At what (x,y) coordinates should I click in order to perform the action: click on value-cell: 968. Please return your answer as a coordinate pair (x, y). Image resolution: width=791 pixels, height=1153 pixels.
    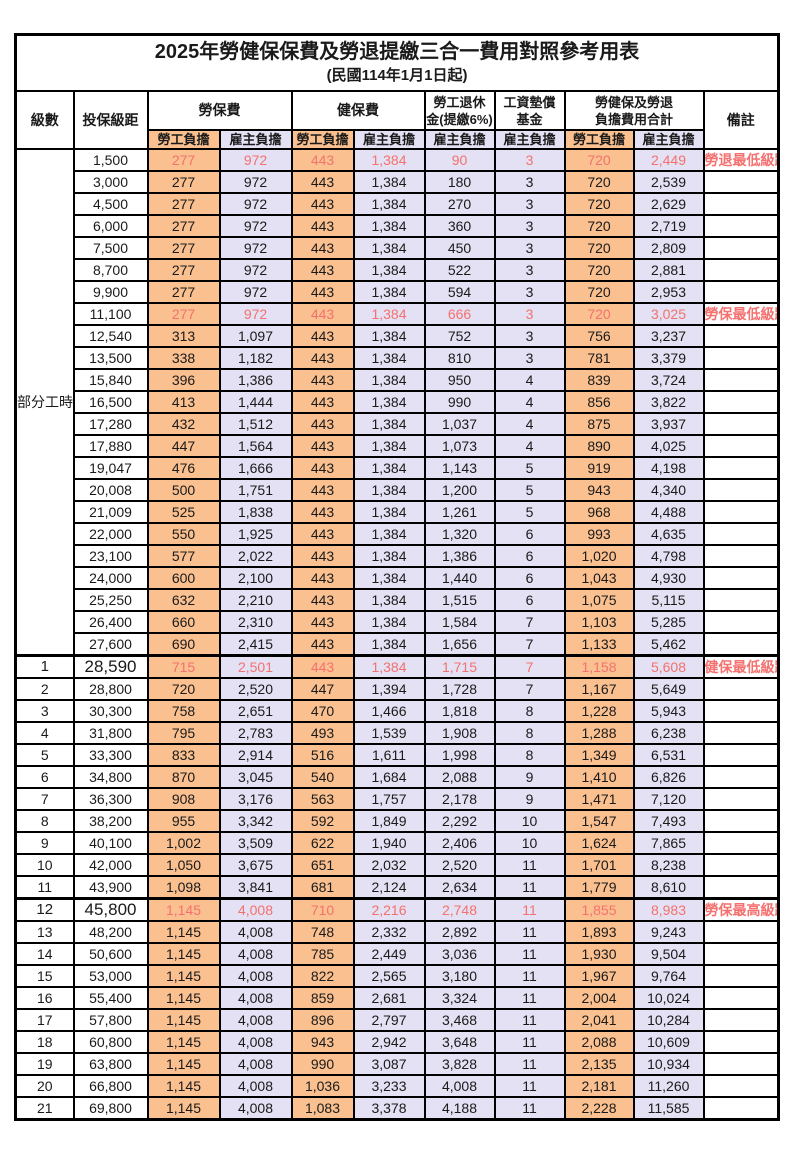
    Looking at the image, I should click on (599, 512).